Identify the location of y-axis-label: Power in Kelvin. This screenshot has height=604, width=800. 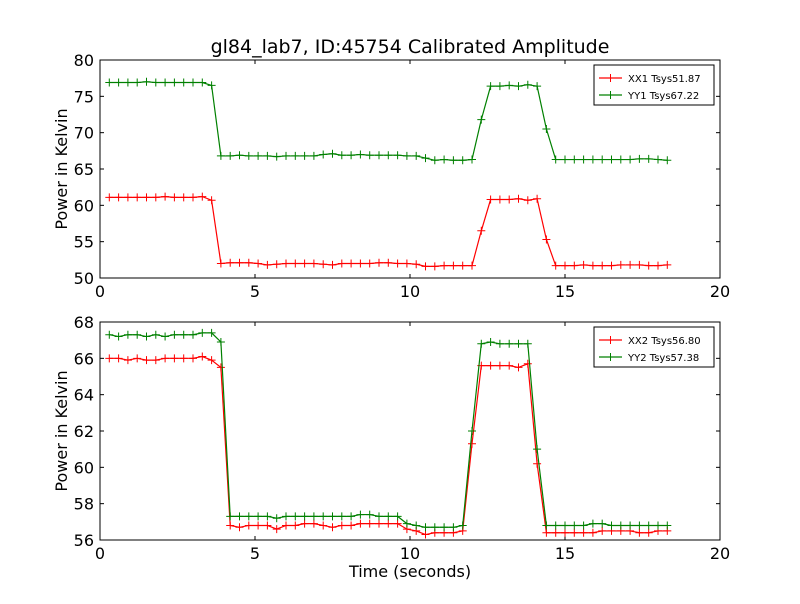
(61, 430).